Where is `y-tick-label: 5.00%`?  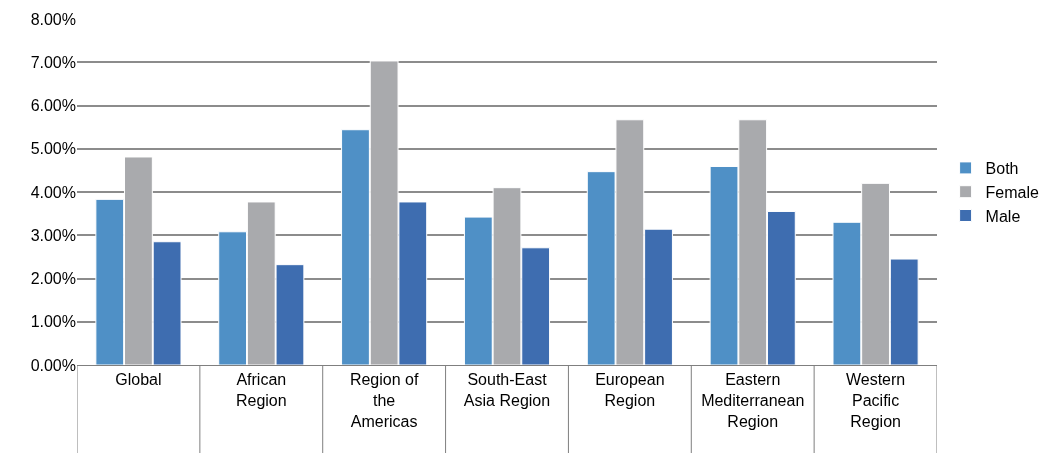
y-tick-label: 5.00% is located at coordinates (53, 149).